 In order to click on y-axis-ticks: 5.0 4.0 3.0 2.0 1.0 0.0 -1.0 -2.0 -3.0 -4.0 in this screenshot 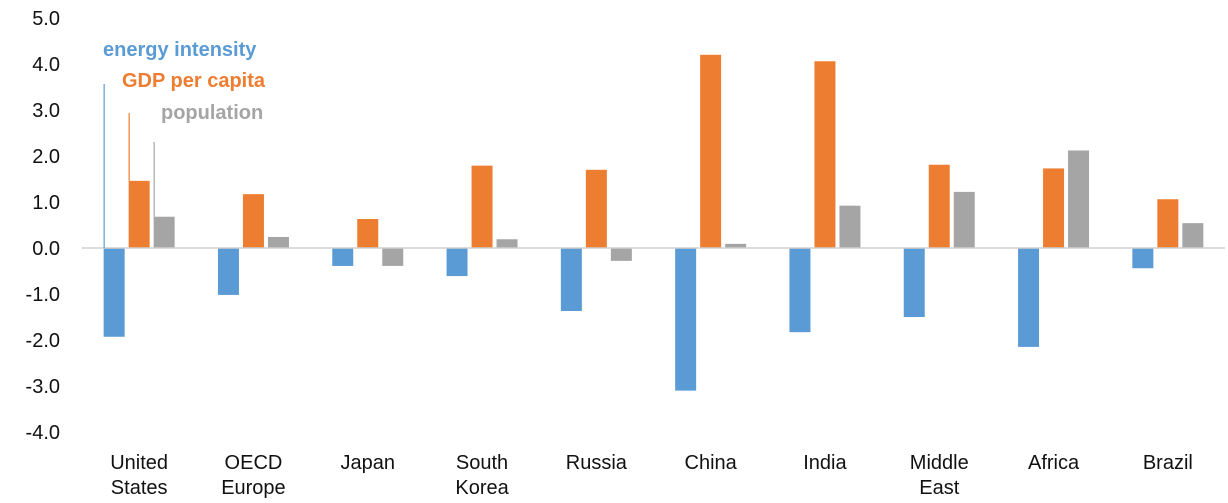, I will do `click(43, 226)`.